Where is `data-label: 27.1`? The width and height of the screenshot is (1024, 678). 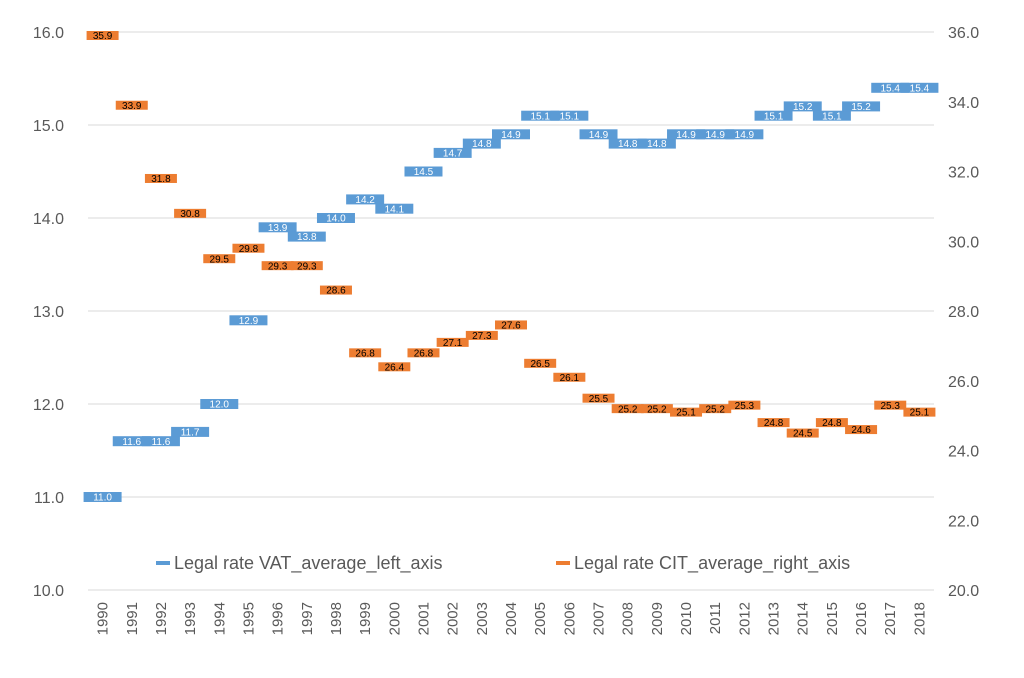 data-label: 27.1 is located at coordinates (453, 343).